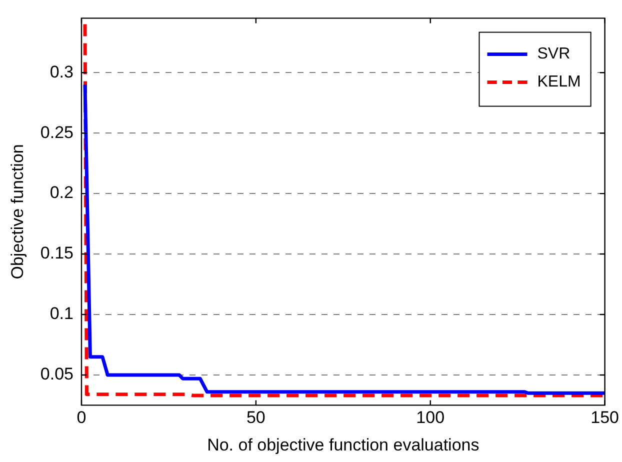 Image resolution: width=622 pixels, height=462 pixels. I want to click on y-tick-label: 0.05, so click(57, 374).